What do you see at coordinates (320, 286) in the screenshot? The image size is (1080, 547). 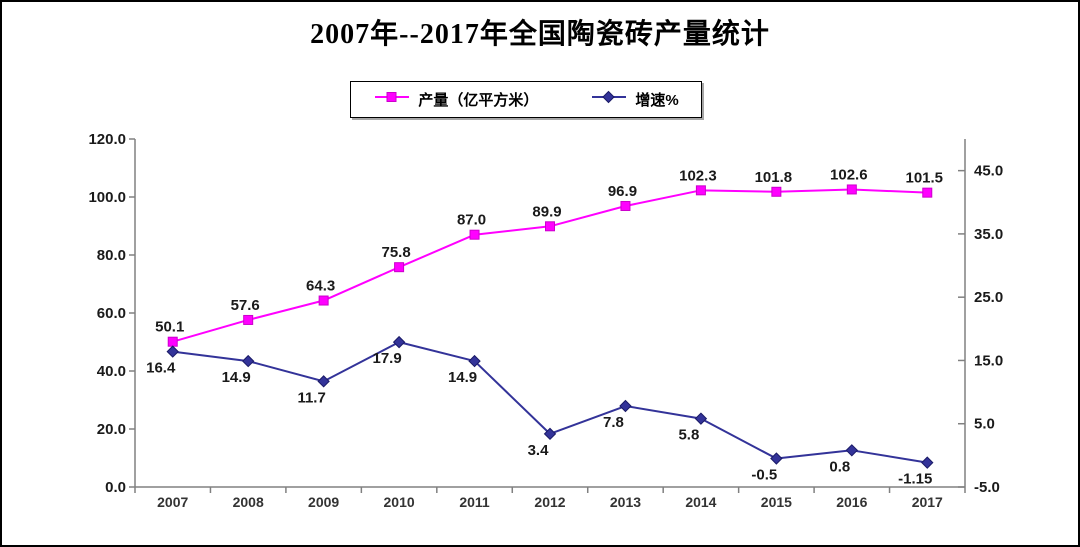 I see `production-data-label: 64.3` at bounding box center [320, 286].